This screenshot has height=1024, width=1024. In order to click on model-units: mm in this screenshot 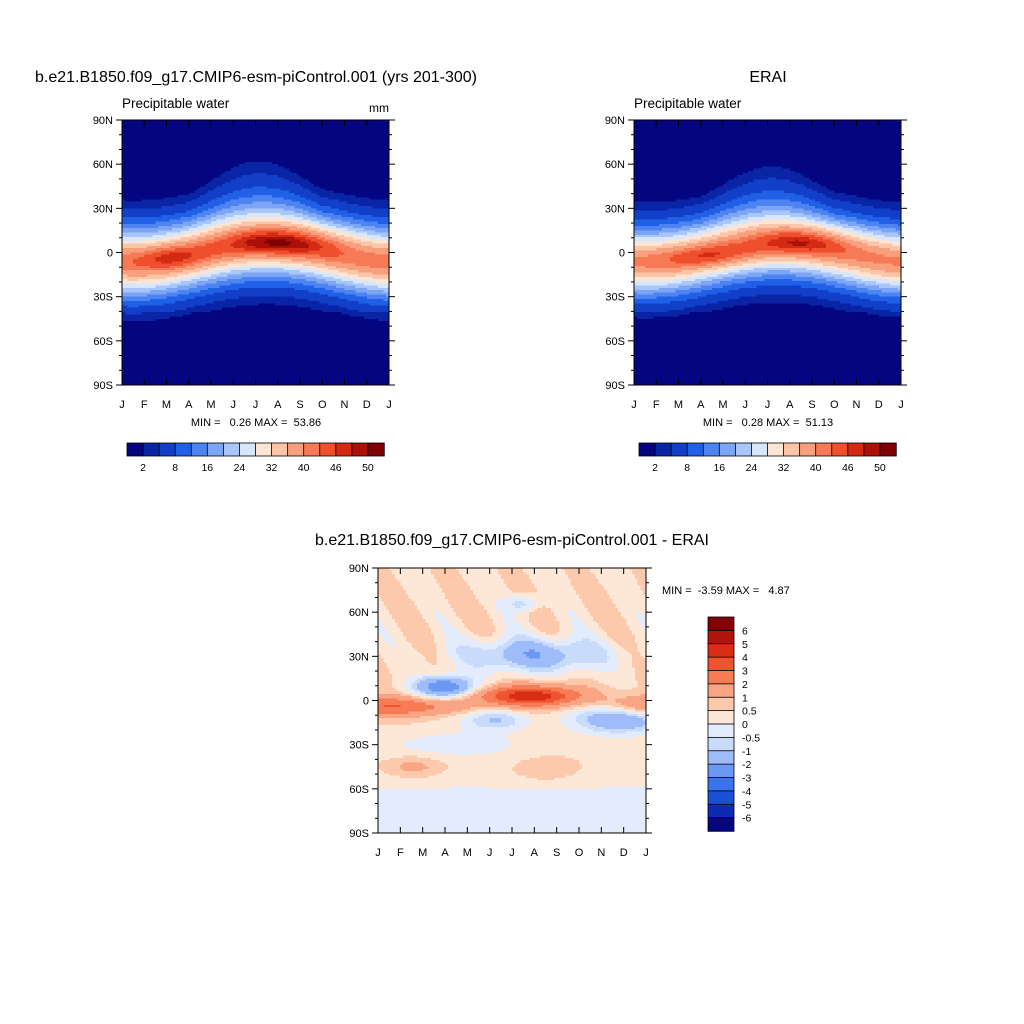, I will do `click(379, 108)`.